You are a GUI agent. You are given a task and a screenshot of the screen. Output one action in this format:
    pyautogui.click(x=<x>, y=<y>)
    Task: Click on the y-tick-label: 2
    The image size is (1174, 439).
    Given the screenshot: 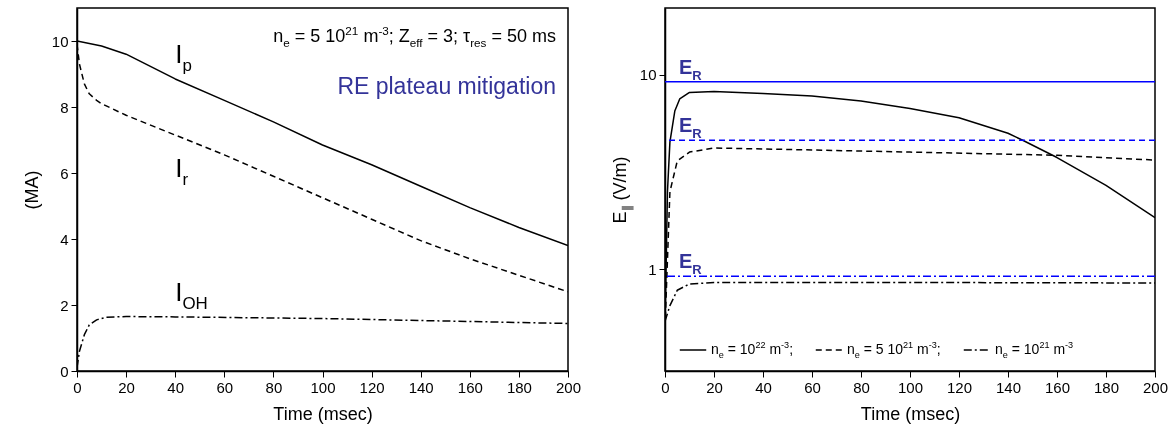 What is the action you would take?
    pyautogui.click(x=64, y=305)
    